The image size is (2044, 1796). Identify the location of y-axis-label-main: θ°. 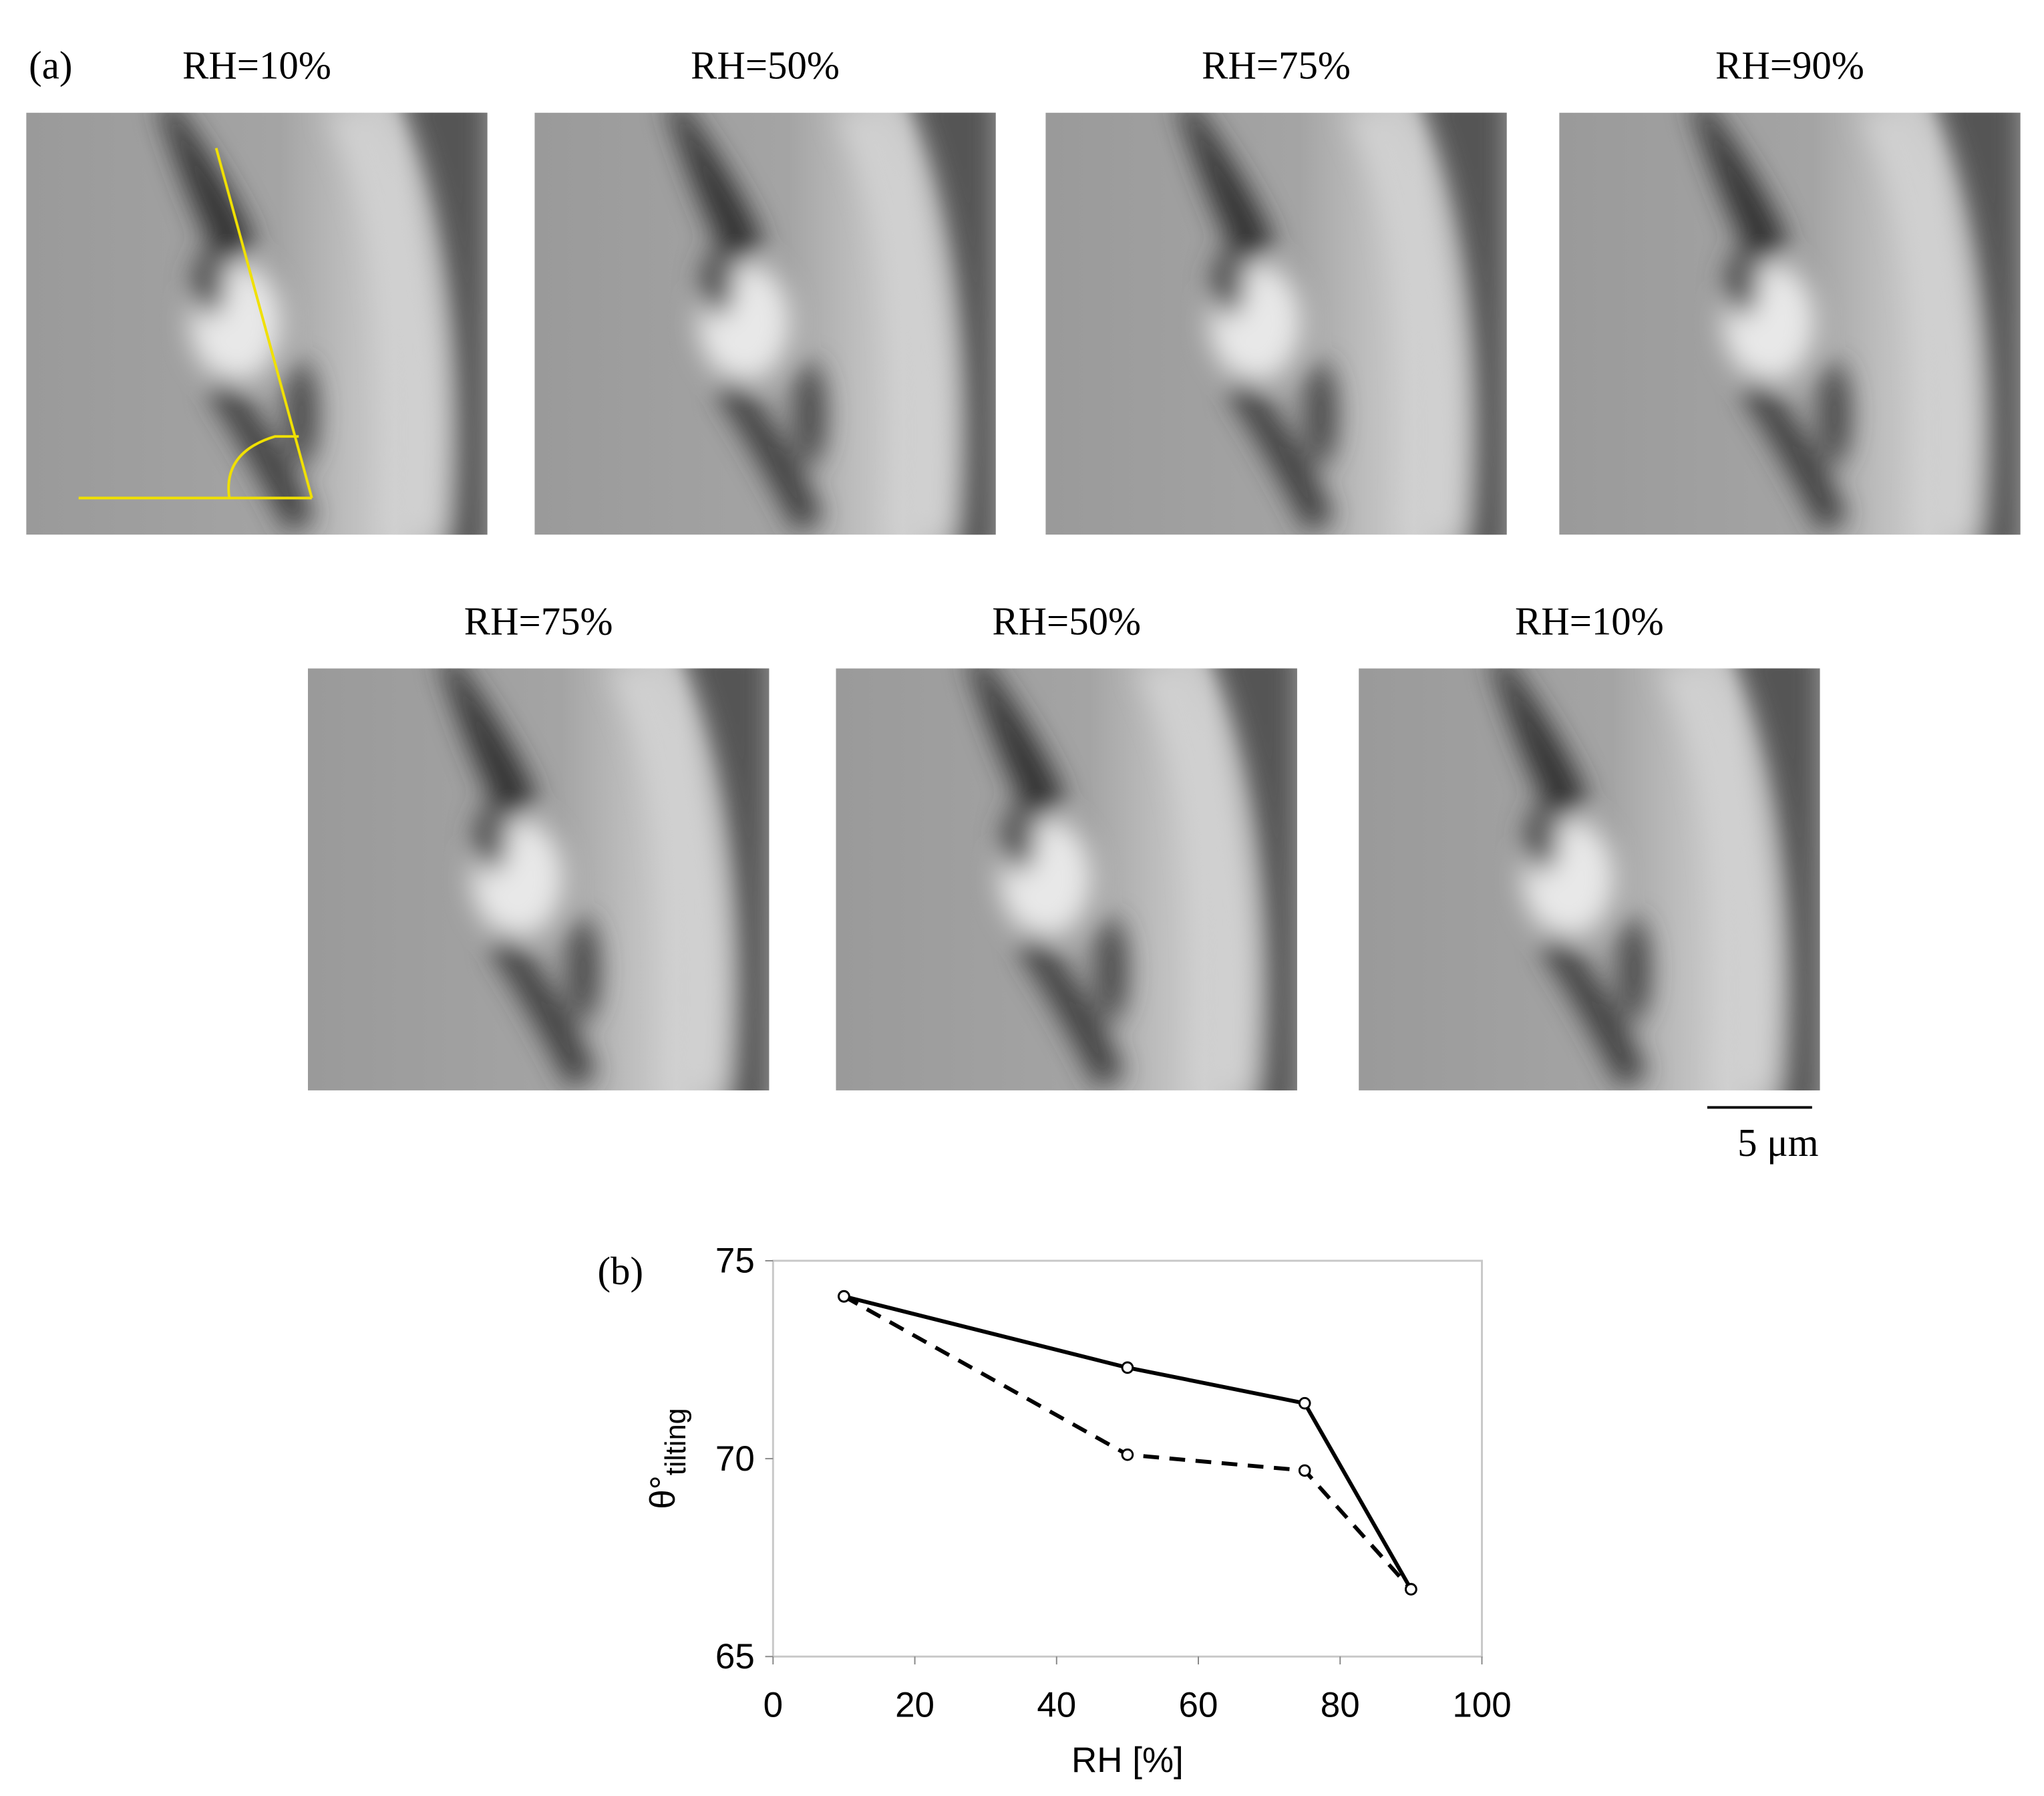
(663, 1492).